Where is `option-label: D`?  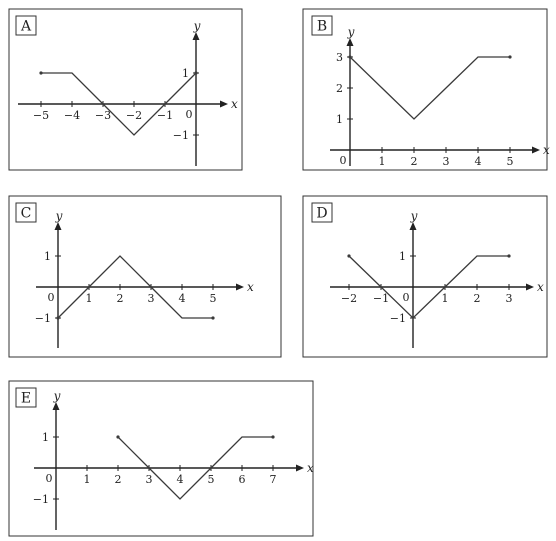 option-label: D is located at coordinates (321, 214).